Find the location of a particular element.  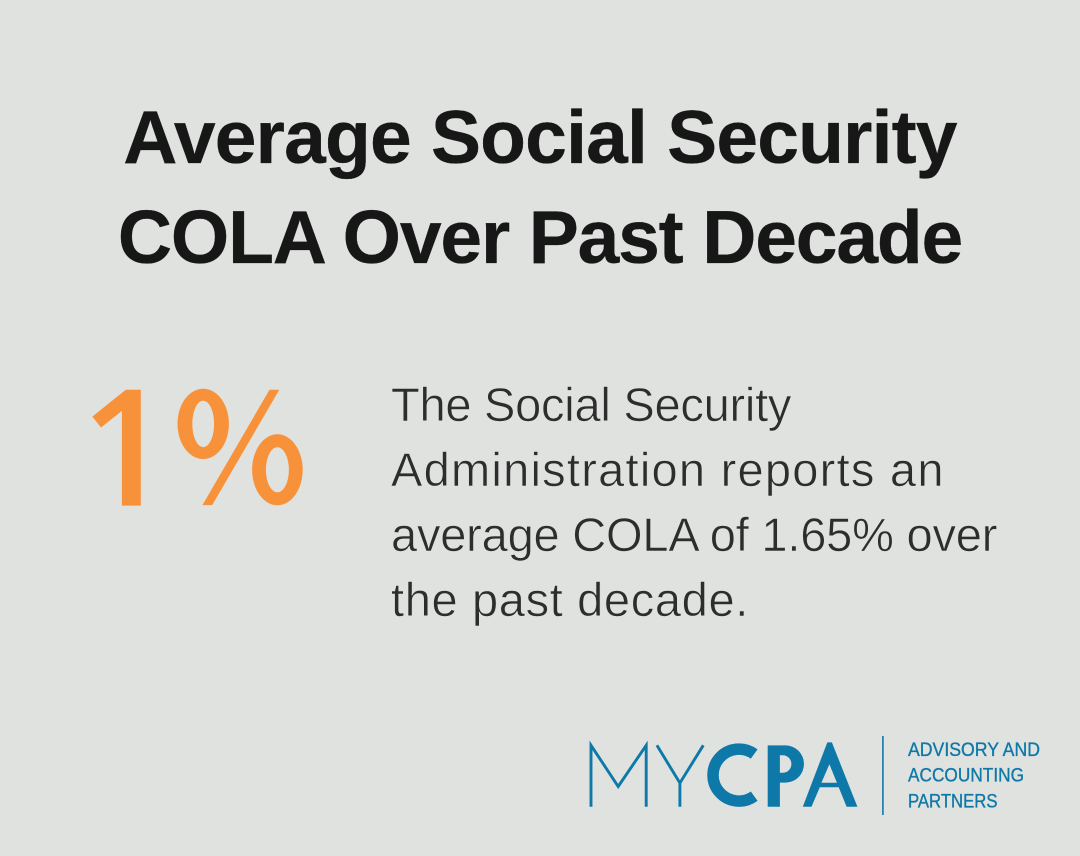

svg-text: PARTNERS is located at coordinates (953, 801).